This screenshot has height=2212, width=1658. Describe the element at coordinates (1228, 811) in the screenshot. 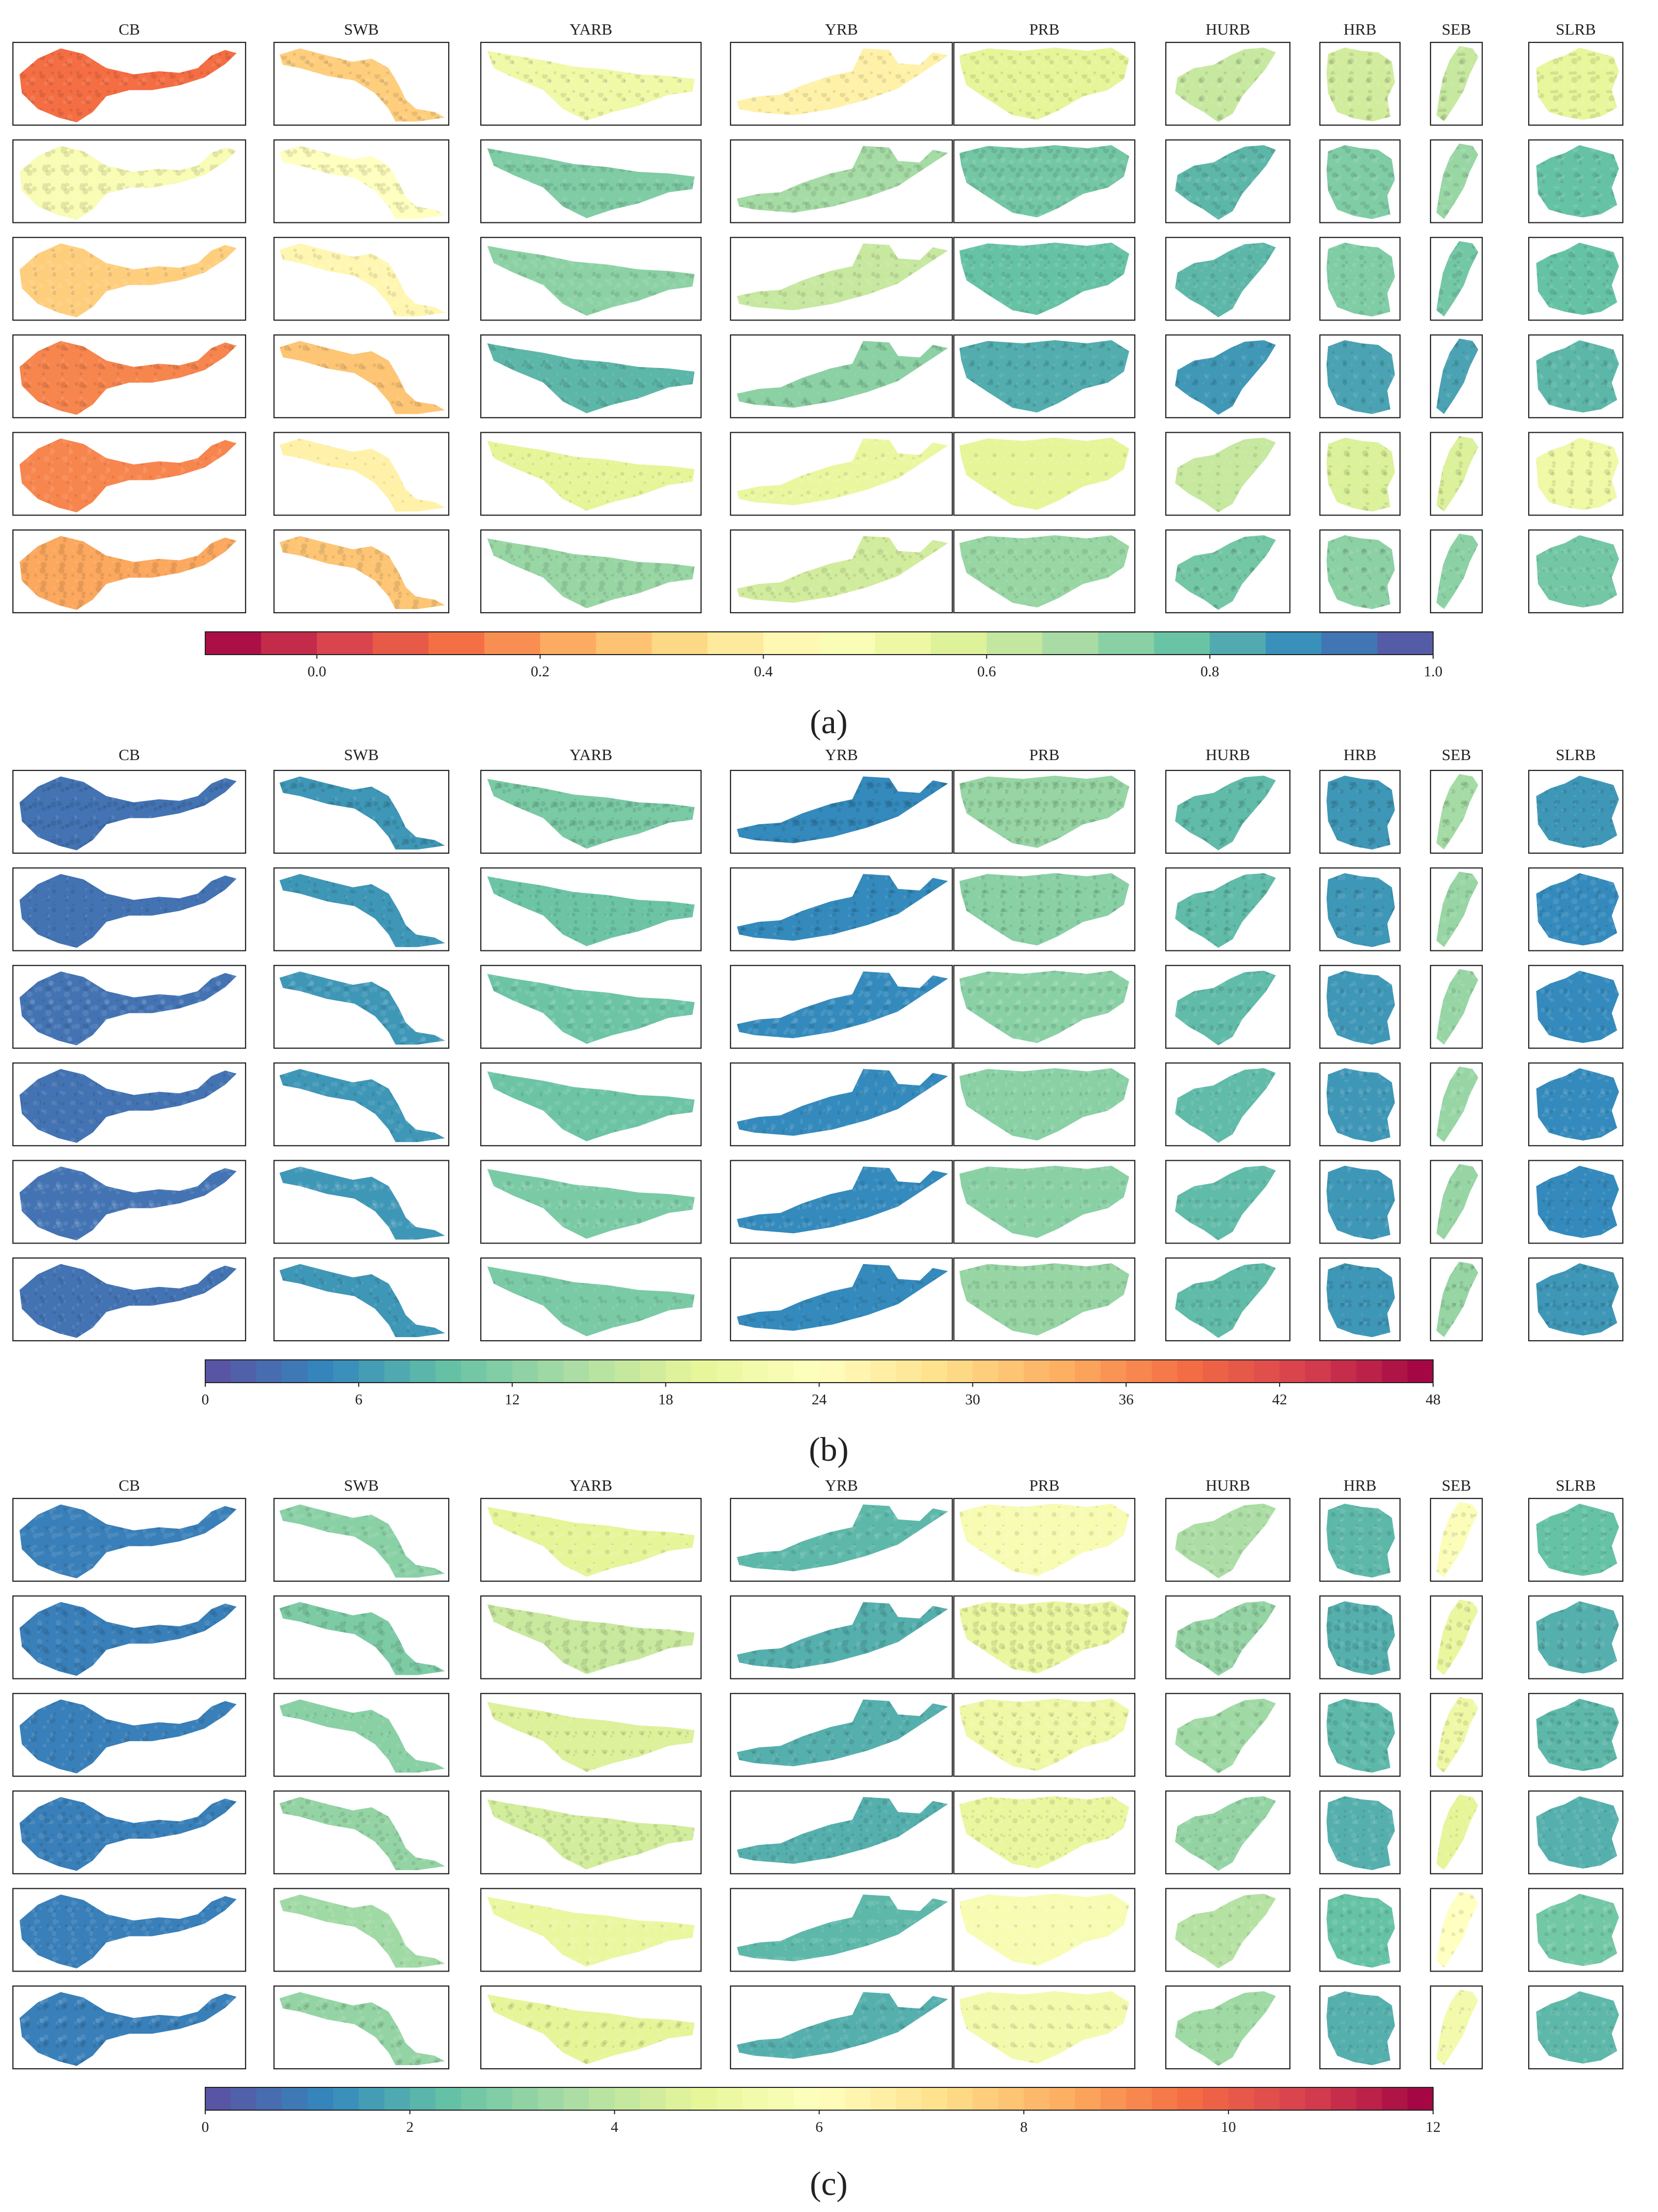

I see `map-cell-chirps-hurb` at that location.